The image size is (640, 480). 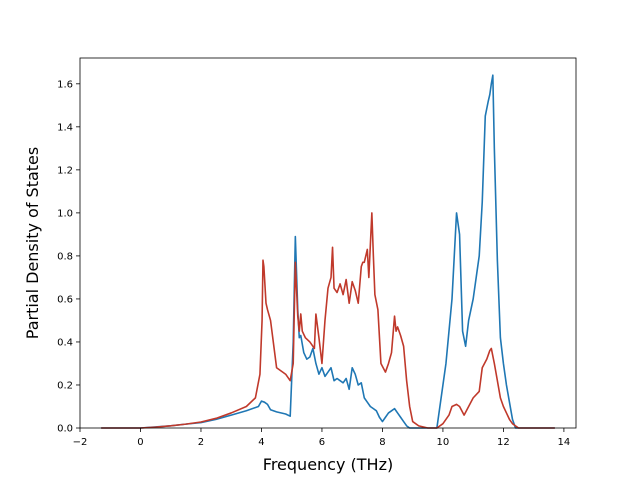 What do you see at coordinates (328, 464) in the screenshot?
I see `x-axis-label: Frequency (THz)` at bounding box center [328, 464].